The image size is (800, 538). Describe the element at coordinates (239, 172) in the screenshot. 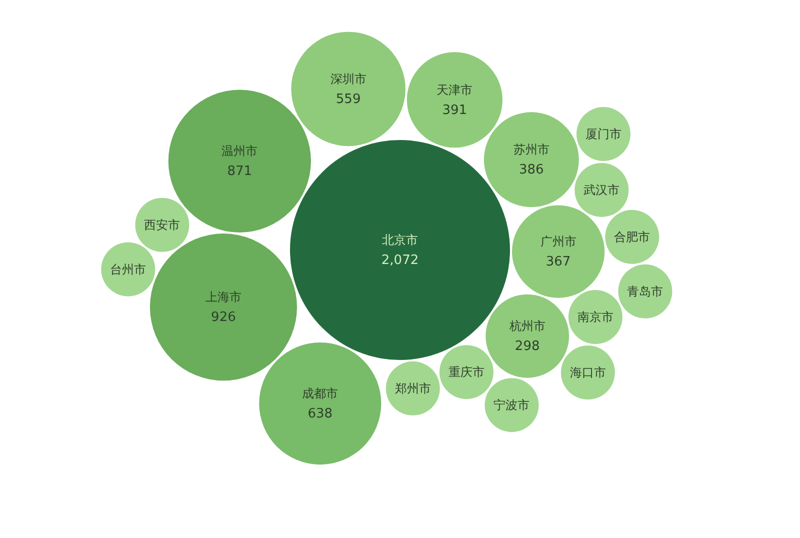

I see `data-label: 871` at that location.